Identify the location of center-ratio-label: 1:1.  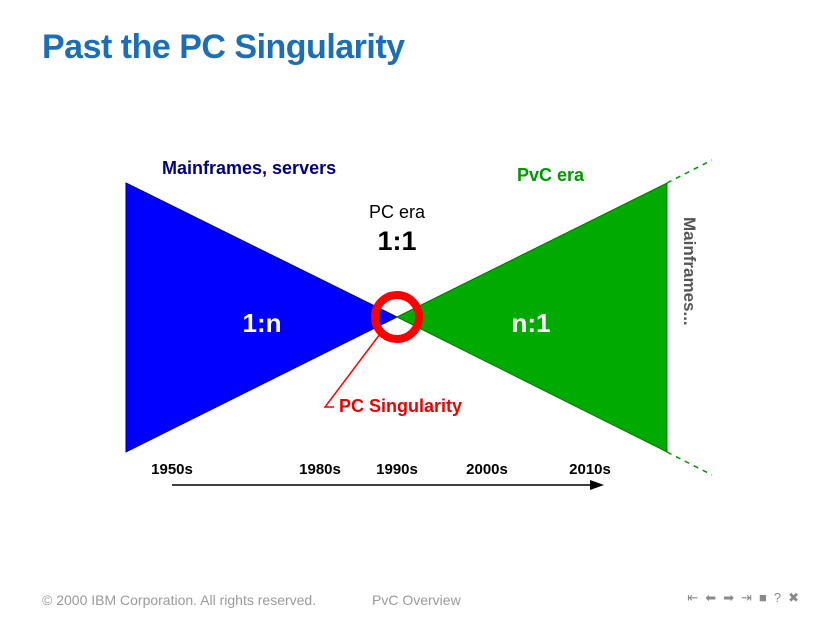
(396, 241).